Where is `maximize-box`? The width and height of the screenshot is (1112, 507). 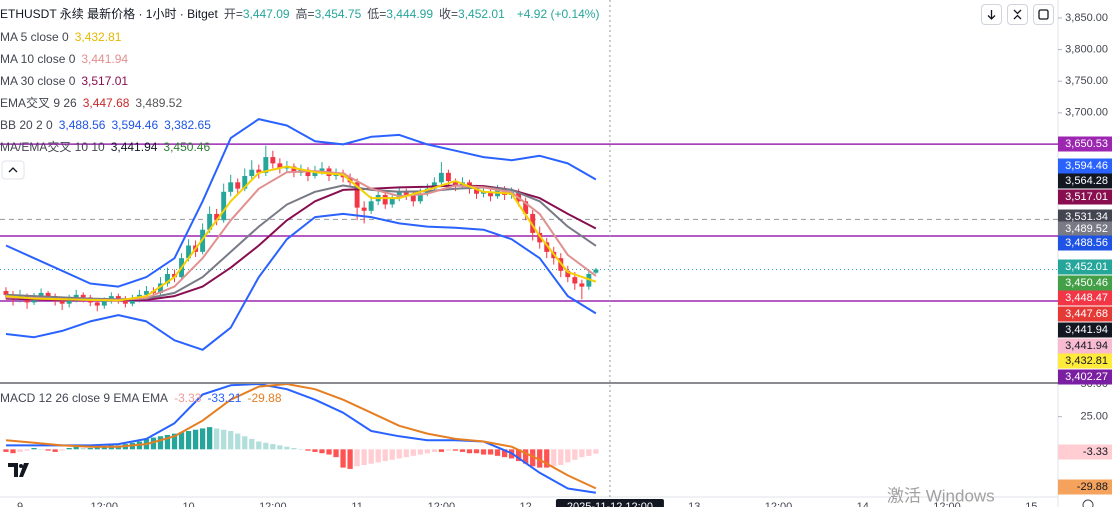 maximize-box is located at coordinates (1043, 14).